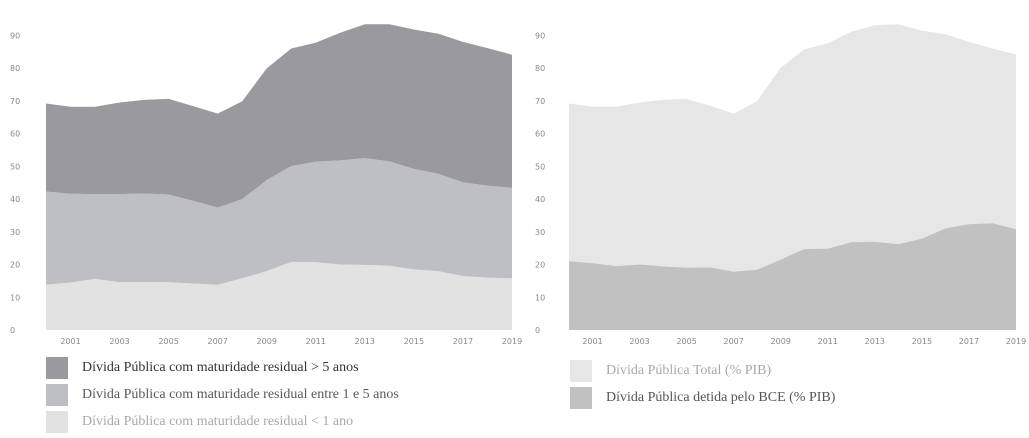 Image resolution: width=1029 pixels, height=438 pixels. I want to click on legend-label-total-debt: Dívida Pública Total (% PIB), so click(689, 370).